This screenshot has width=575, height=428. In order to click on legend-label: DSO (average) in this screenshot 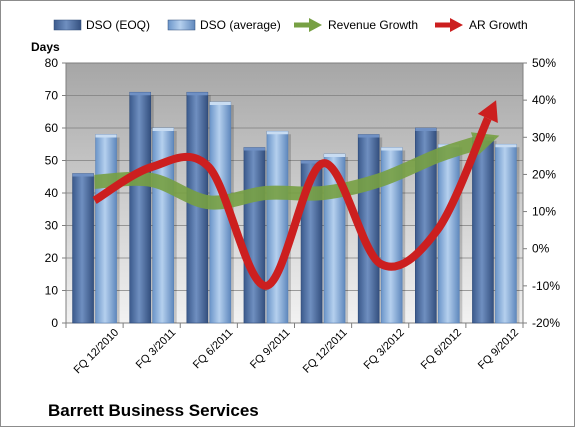, I will do `click(240, 25)`.